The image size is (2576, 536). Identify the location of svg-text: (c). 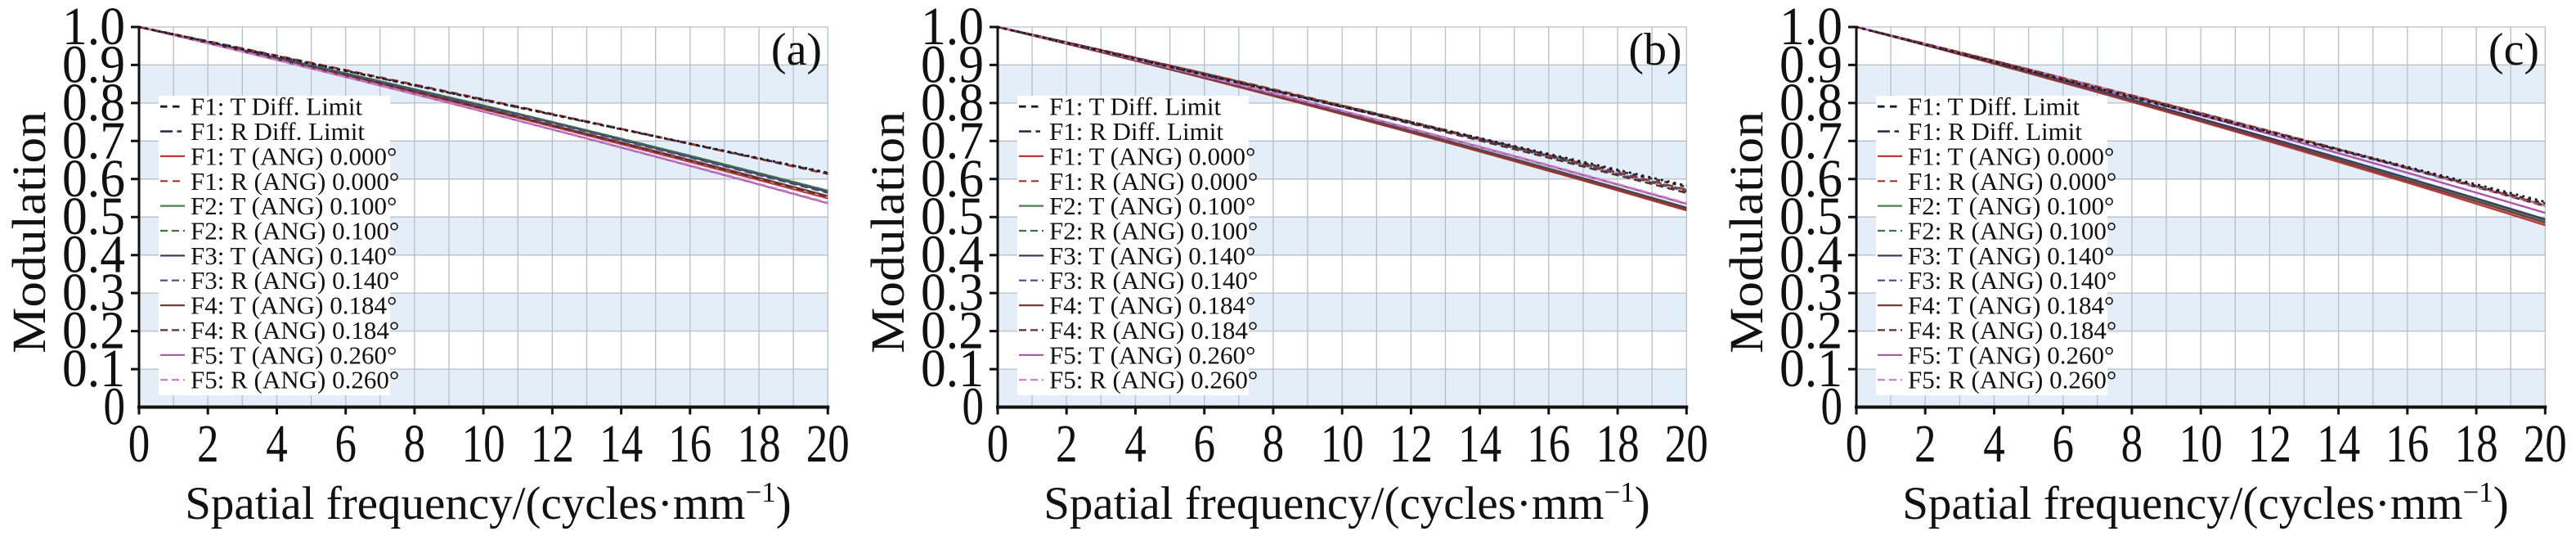
(2514, 50).